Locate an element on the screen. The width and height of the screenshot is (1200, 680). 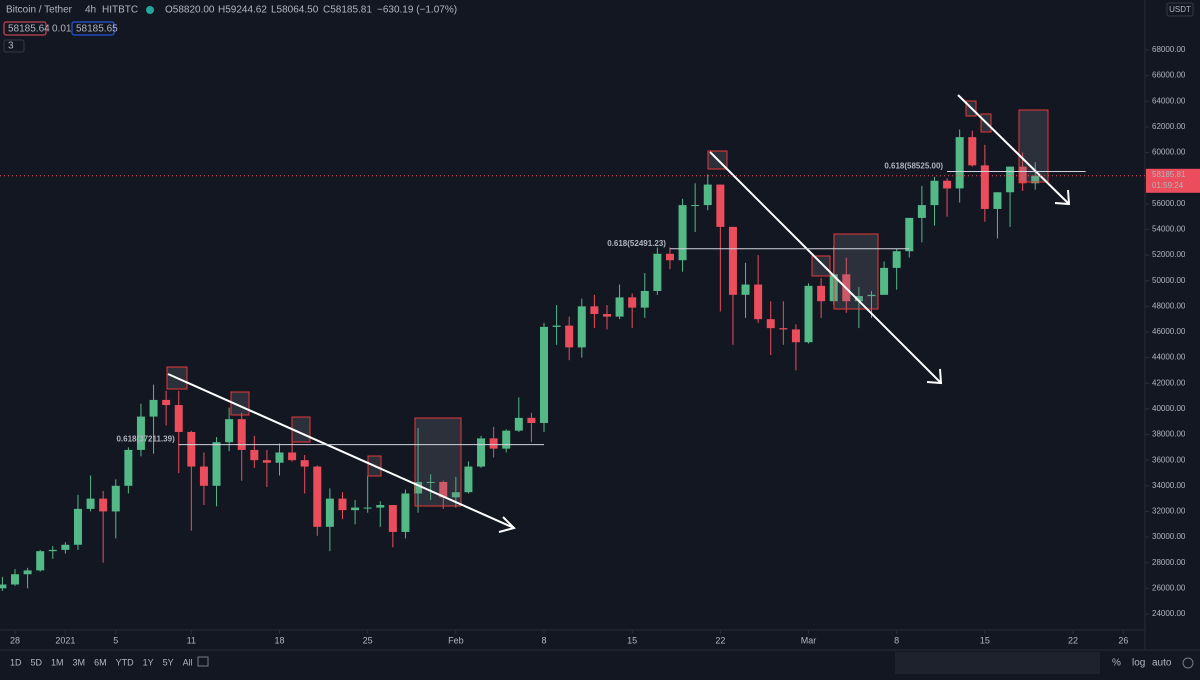
x-tick-label: 5 is located at coordinates (115, 640).